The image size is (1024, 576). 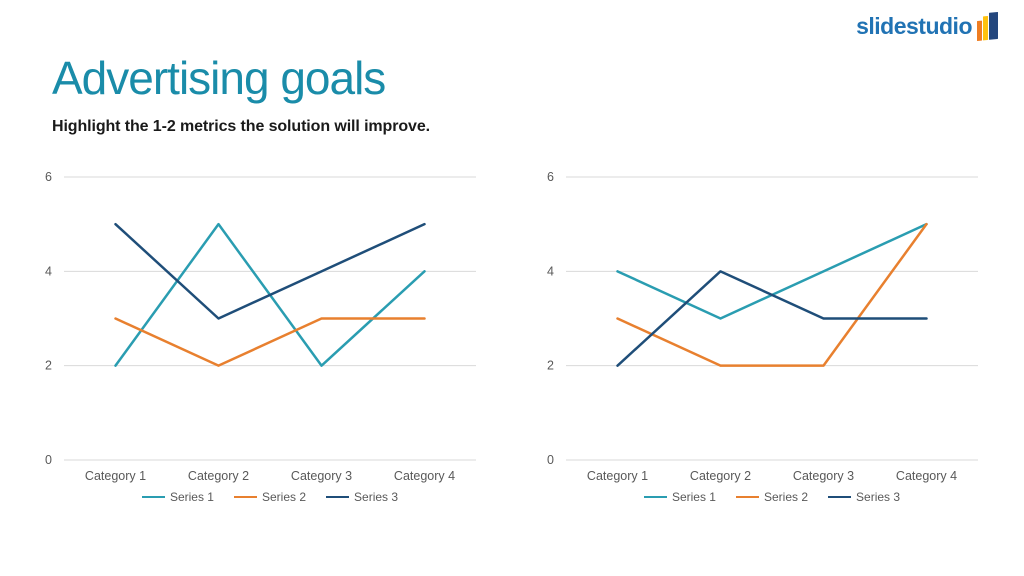 I want to click on flag-stripe-gold, so click(x=985, y=28).